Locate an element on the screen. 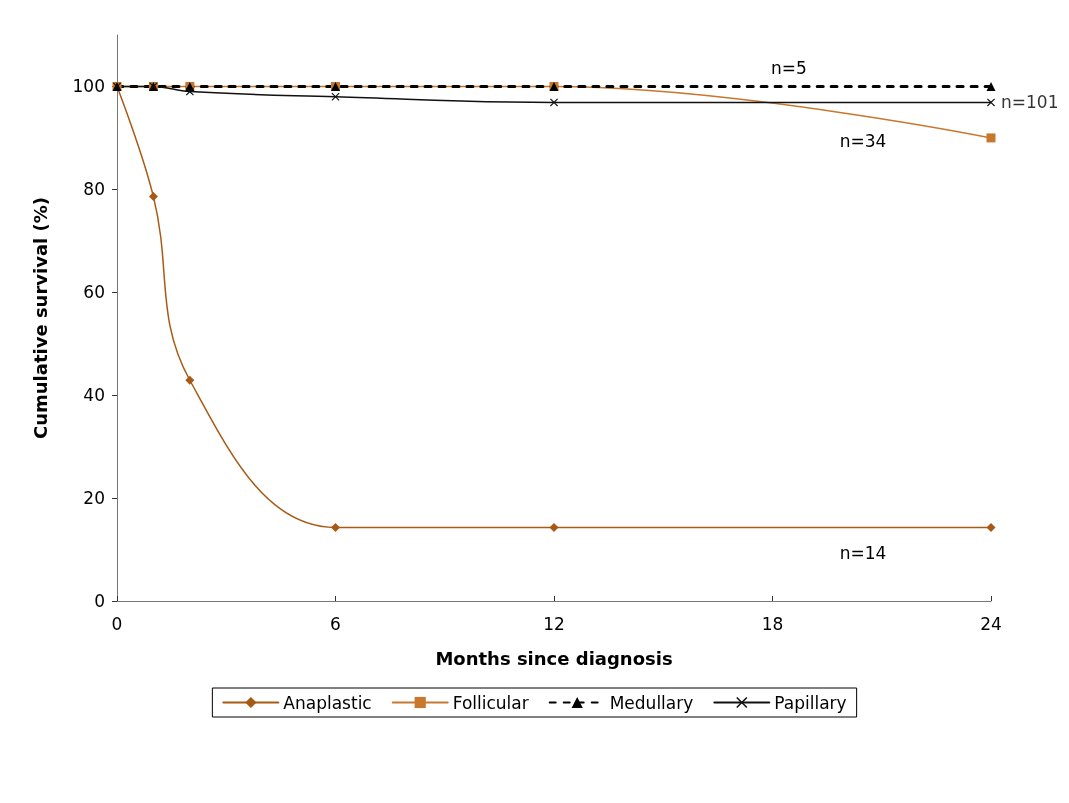 Image resolution: width=1069 pixels, height=803 pixels. x-tick-label: 12 is located at coordinates (554, 623).